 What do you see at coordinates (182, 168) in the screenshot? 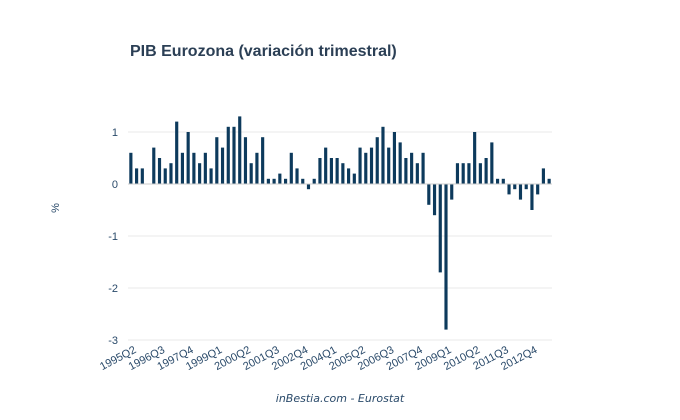
I see `bar-1997Q3` at bounding box center [182, 168].